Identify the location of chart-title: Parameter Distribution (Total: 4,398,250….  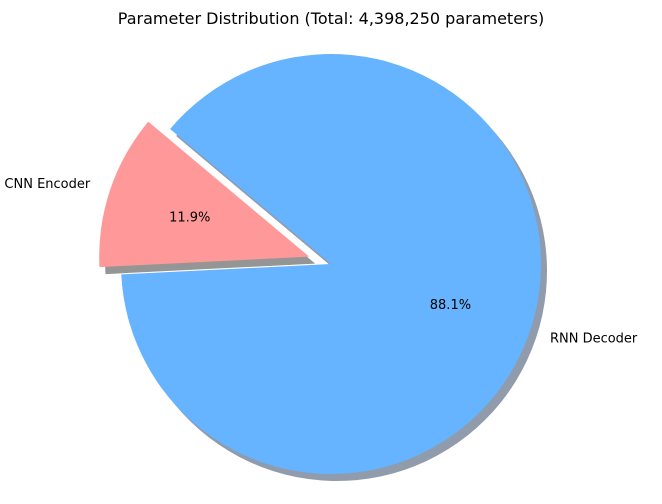
(331, 18).